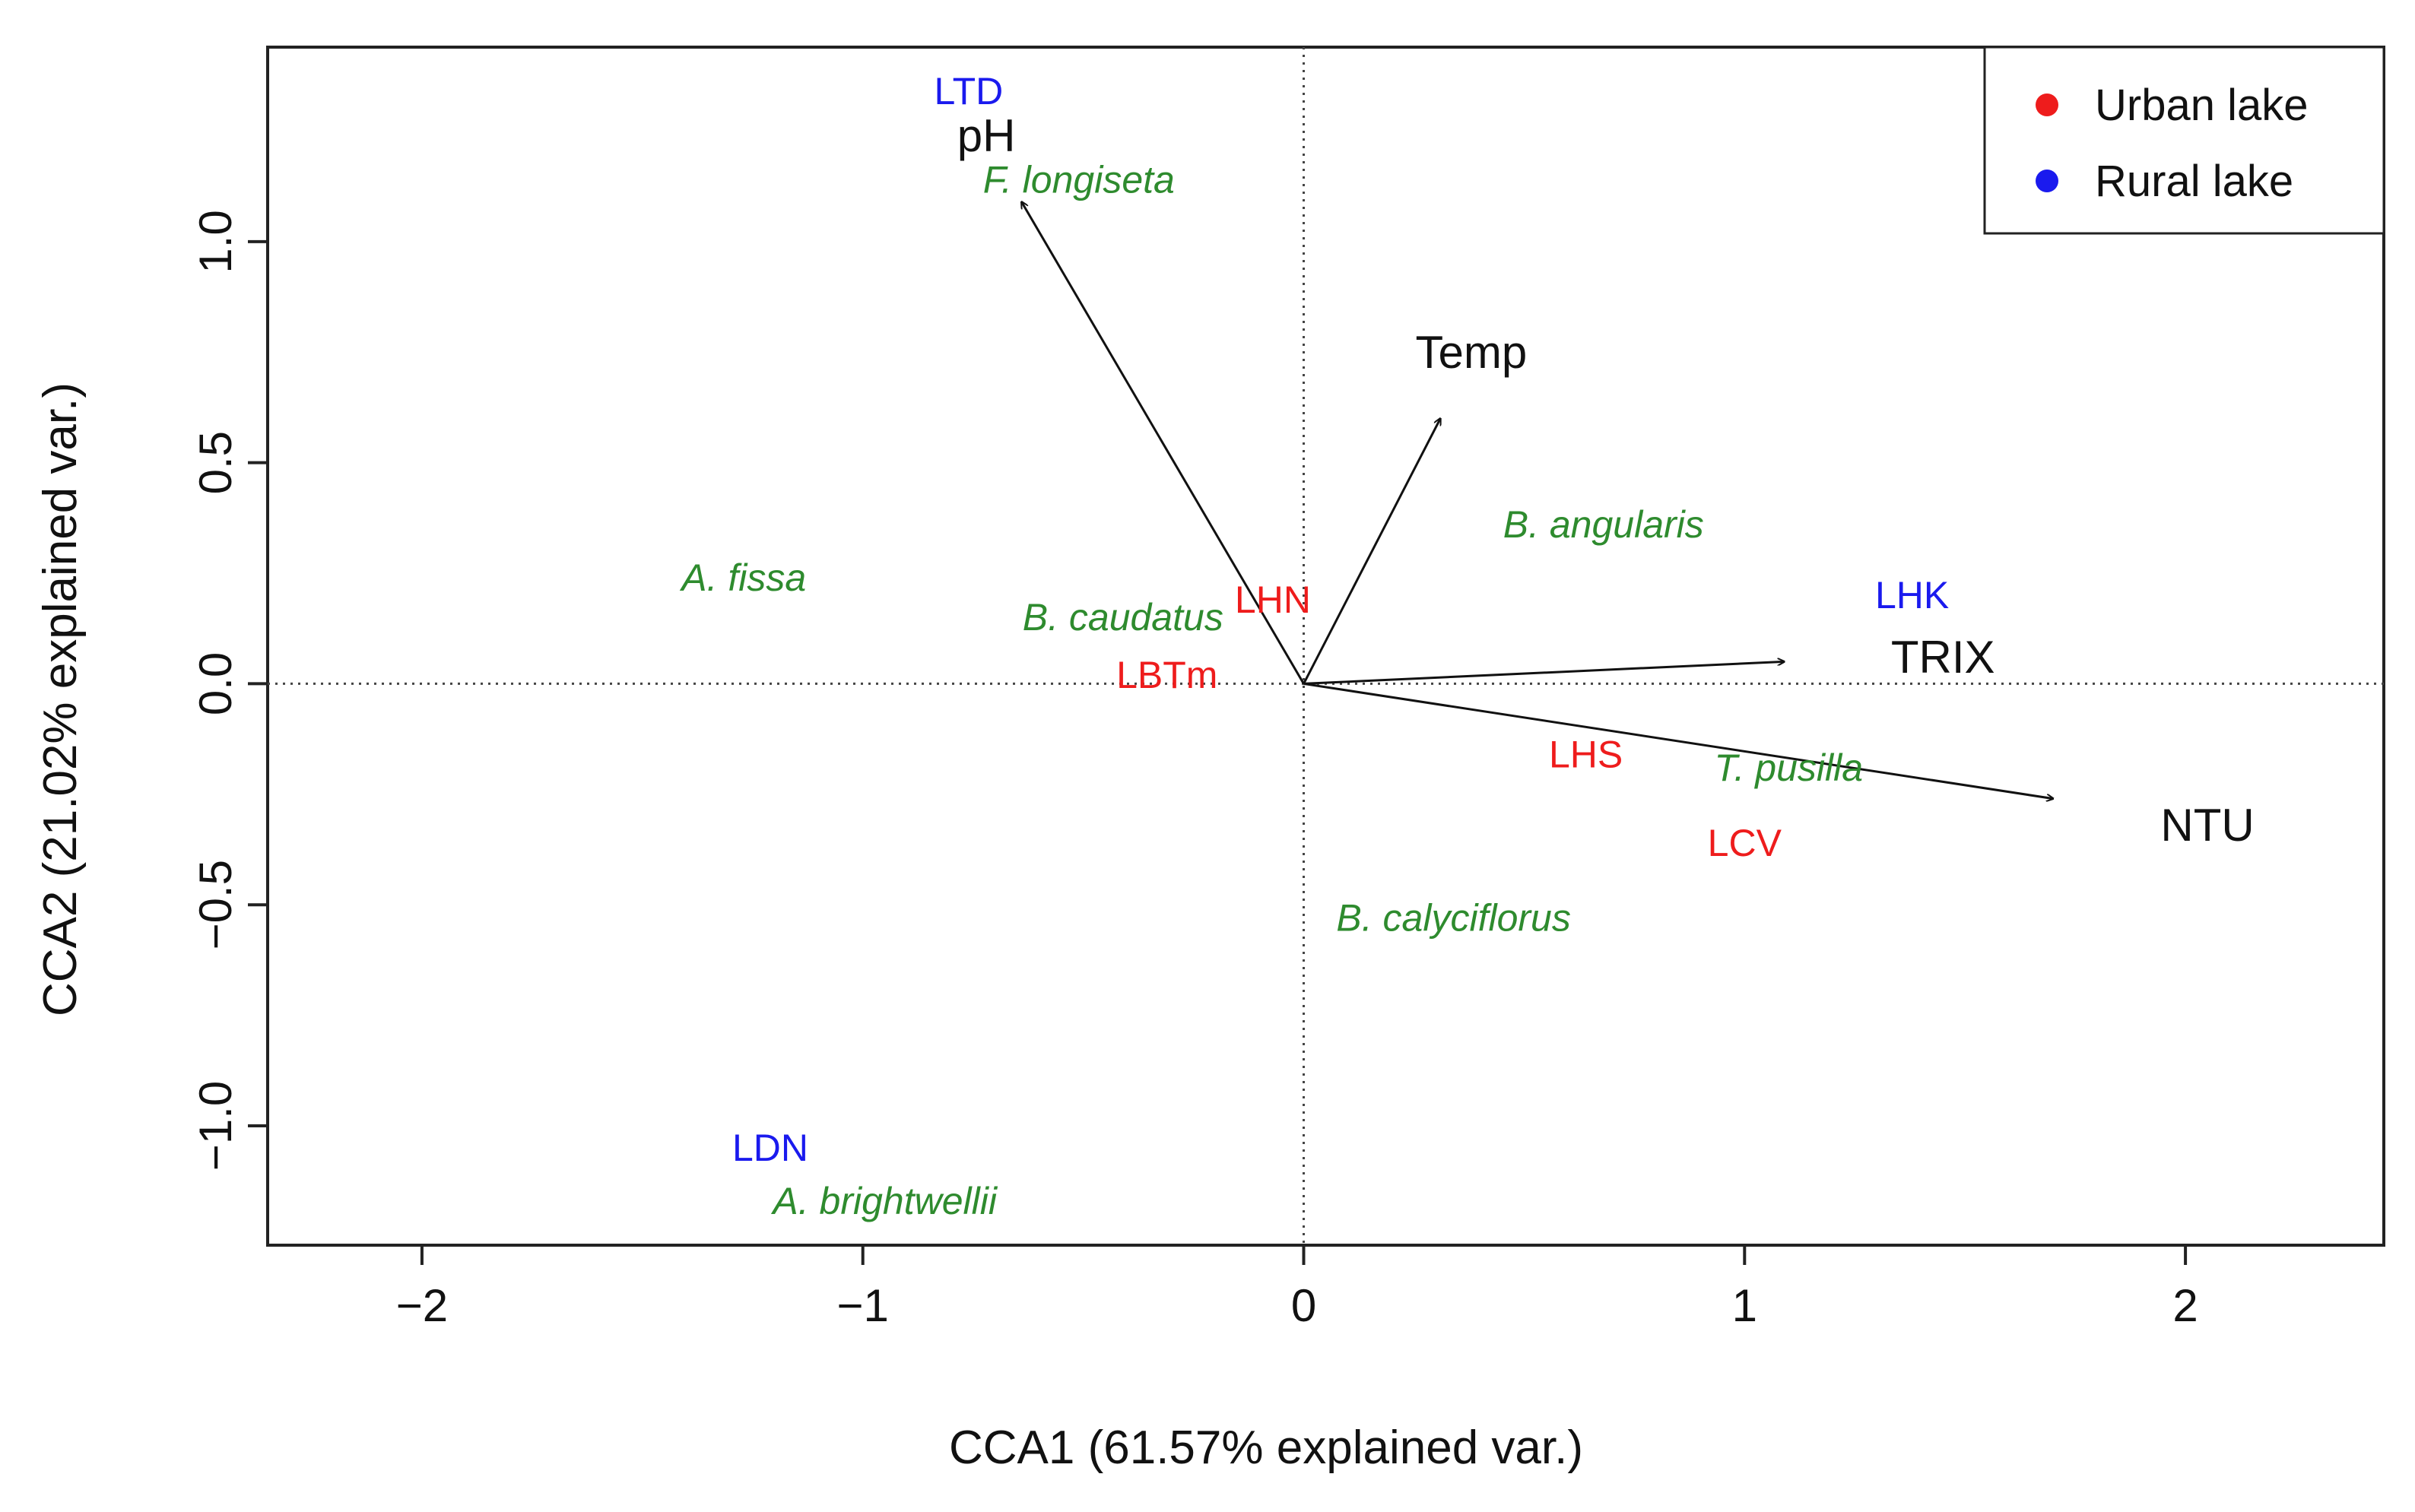  What do you see at coordinates (2207, 825) in the screenshot?
I see `vector-label-ntu: NTU` at bounding box center [2207, 825].